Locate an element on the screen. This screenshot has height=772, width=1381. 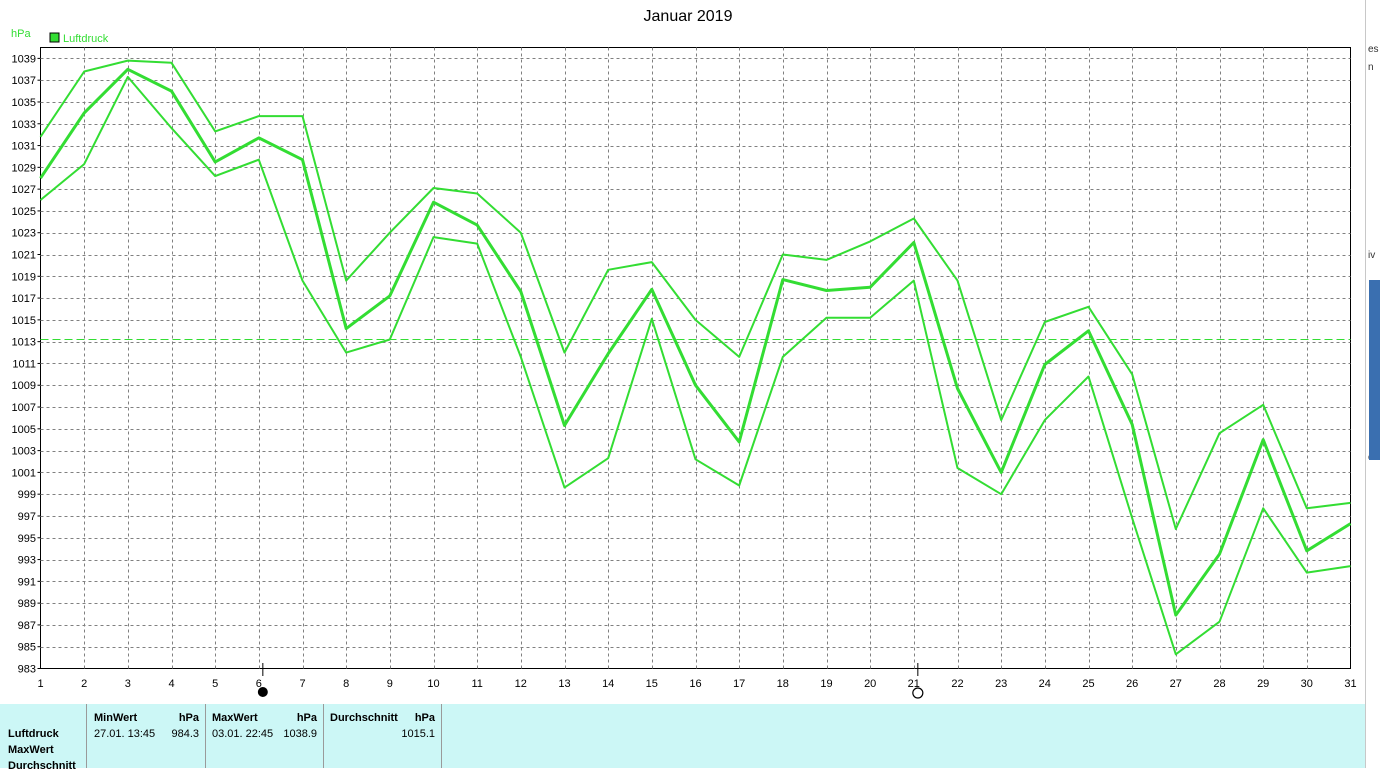
y-tick-label: 1027 is located at coordinates (24, 190).